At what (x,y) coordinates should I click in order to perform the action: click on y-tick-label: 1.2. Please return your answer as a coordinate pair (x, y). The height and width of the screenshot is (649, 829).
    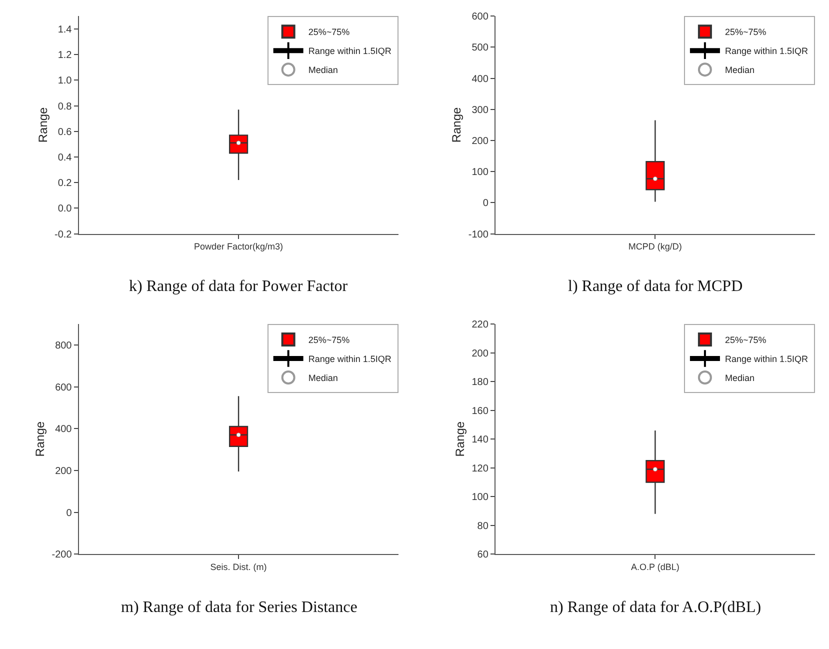
    Looking at the image, I should click on (65, 56).